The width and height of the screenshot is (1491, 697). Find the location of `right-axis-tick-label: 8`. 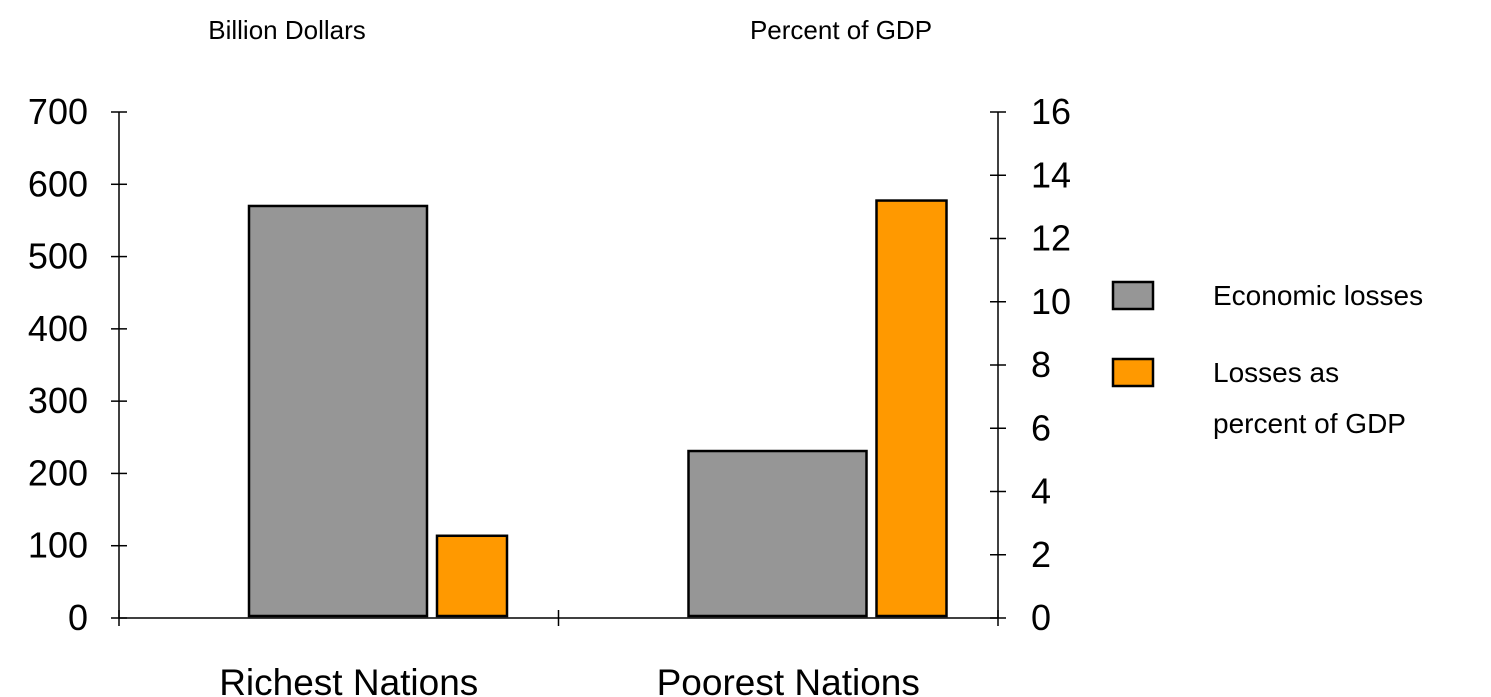

right-axis-tick-label: 8 is located at coordinates (1041, 364).